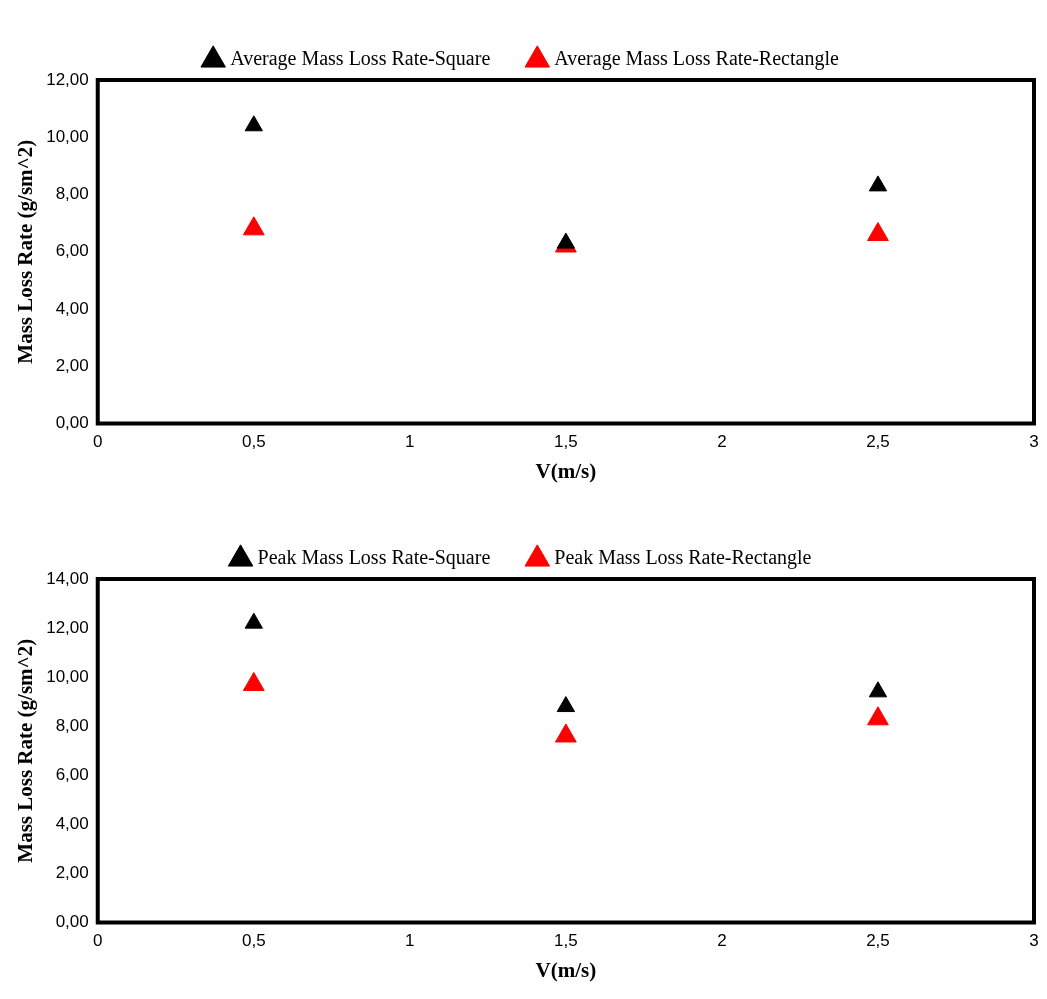  I want to click on legend-label: Peak Mass Loss Rate-Rectangle, so click(683, 558).